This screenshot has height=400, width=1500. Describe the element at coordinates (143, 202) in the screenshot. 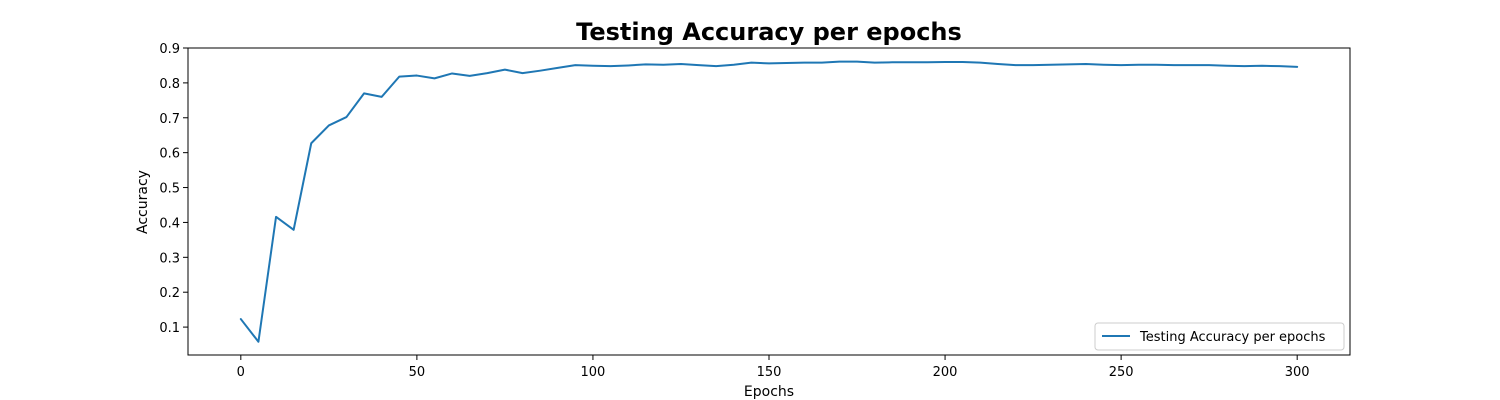

I see `y-axis-label: Accuracy` at that location.